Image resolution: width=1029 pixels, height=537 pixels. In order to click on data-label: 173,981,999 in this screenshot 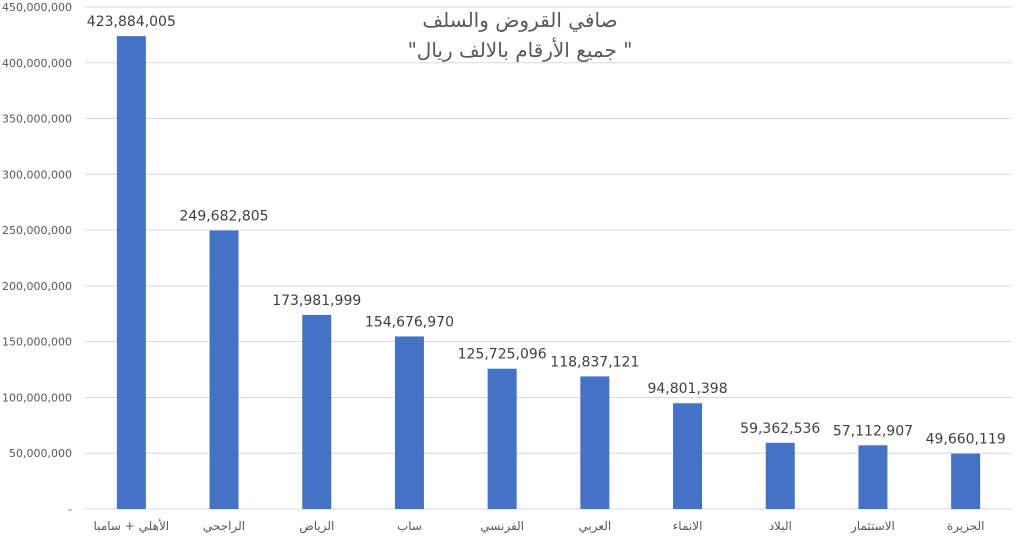, I will do `click(316, 301)`.